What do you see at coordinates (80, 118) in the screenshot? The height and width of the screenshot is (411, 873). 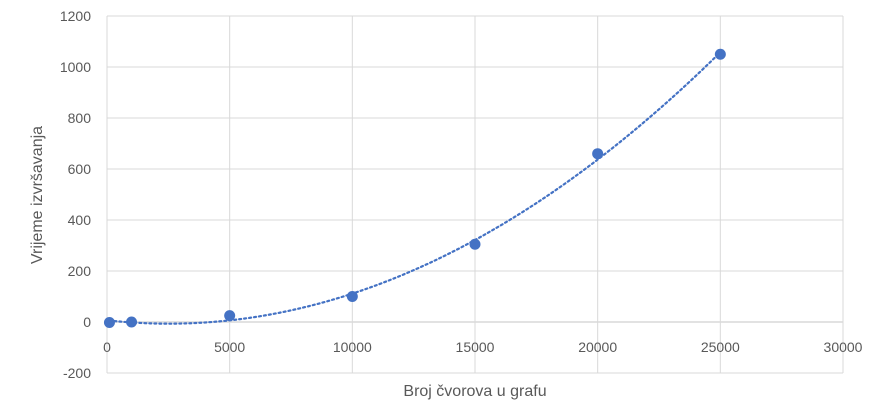 I see `y-tick-label: 800` at bounding box center [80, 118].